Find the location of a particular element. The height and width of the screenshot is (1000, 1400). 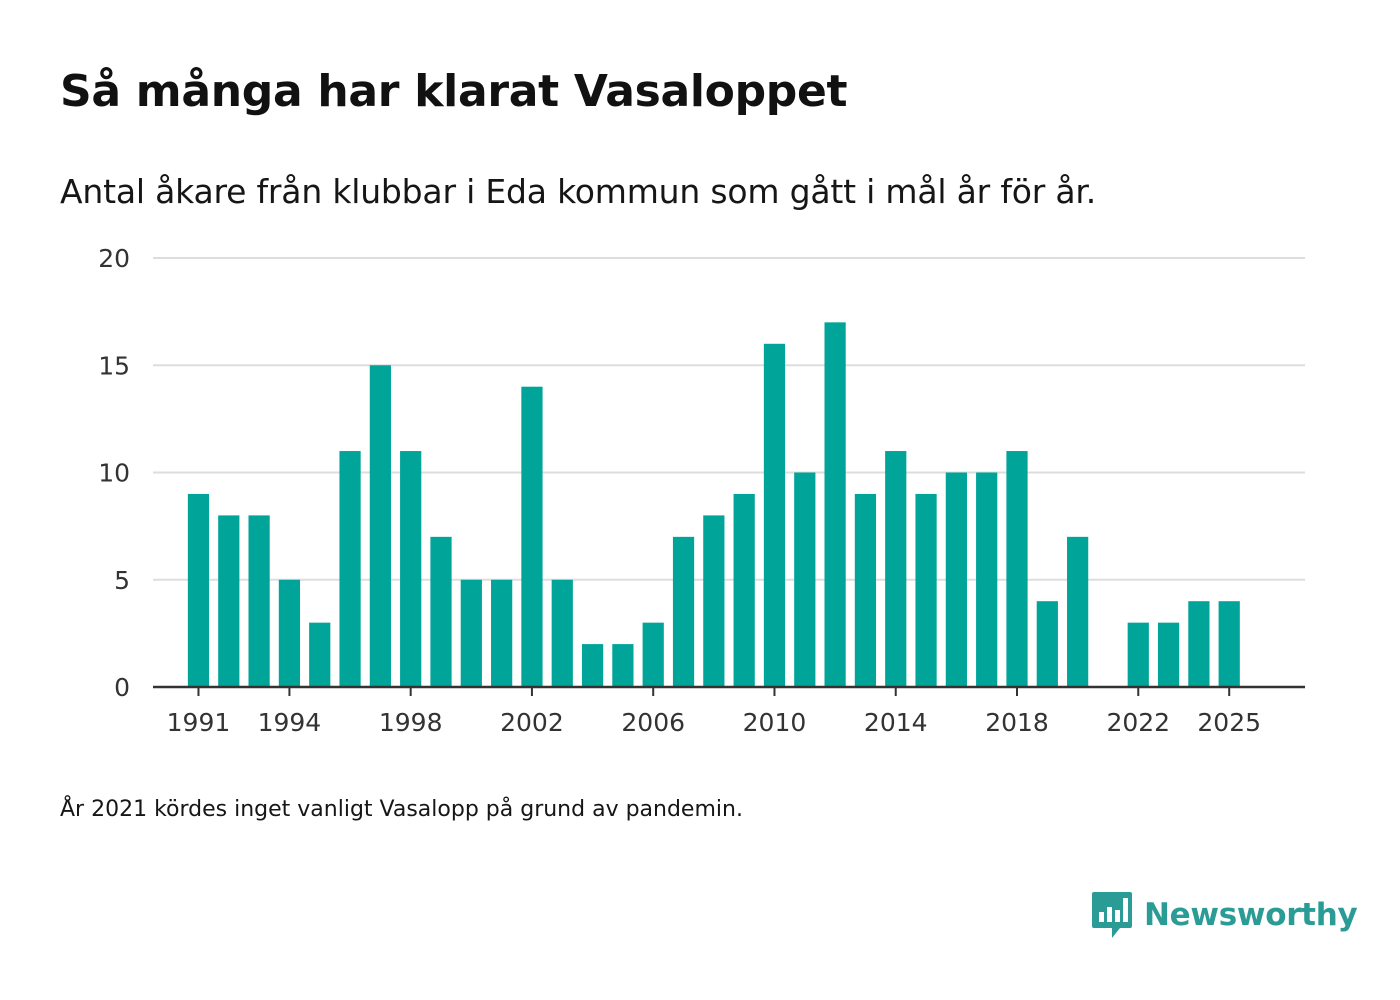

bar-2020 is located at coordinates (1078, 611).